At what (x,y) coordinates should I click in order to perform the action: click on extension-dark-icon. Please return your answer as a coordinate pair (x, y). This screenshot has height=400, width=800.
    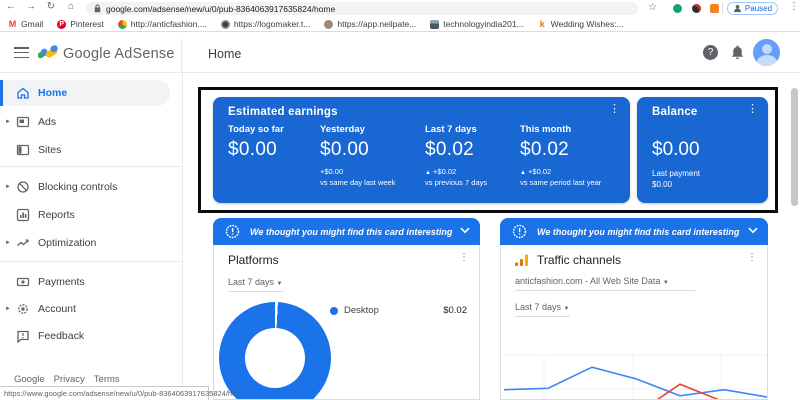
    Looking at the image, I should click on (696, 8).